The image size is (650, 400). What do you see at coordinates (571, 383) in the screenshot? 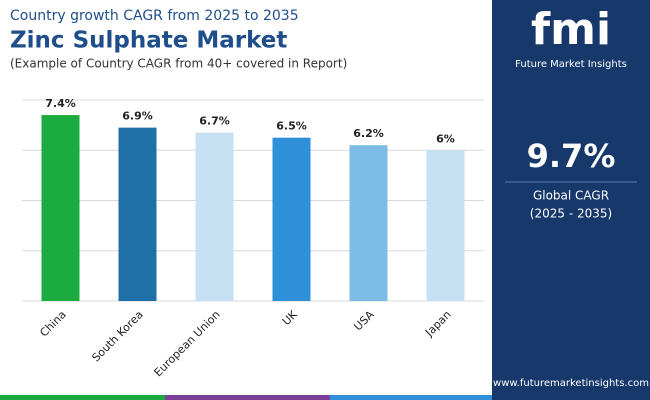
I see `website: www.futuremarketinsights.com` at bounding box center [571, 383].